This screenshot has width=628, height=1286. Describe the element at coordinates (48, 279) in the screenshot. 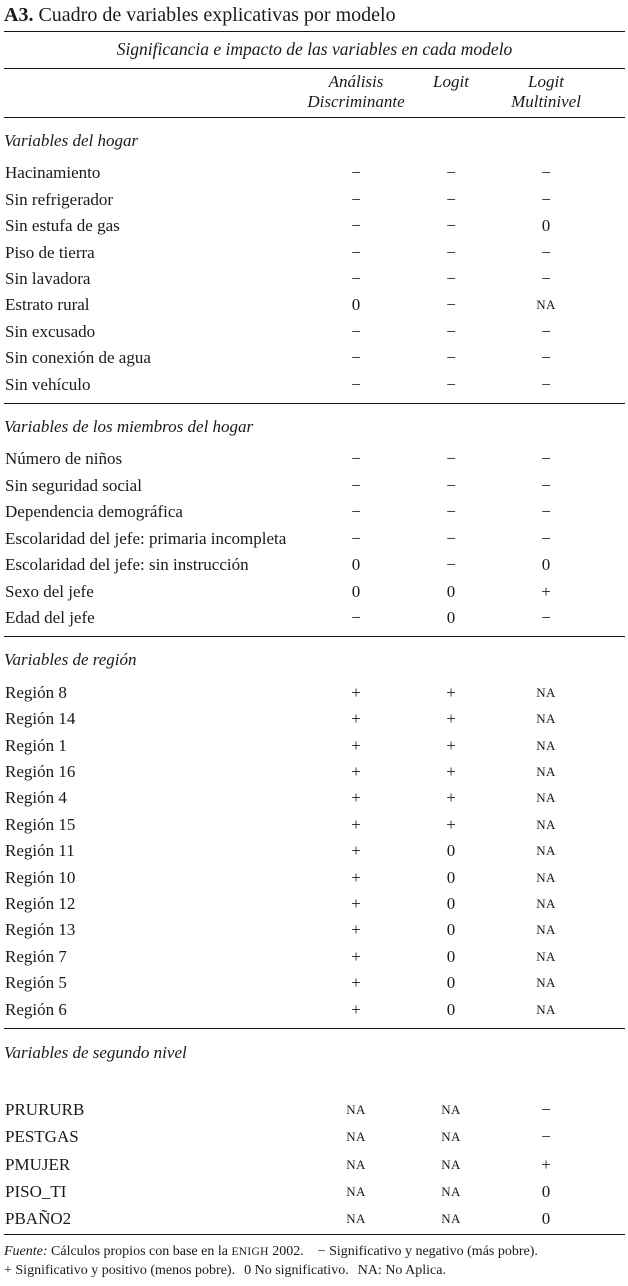

I see `row-label: Sin lavadora` at that location.